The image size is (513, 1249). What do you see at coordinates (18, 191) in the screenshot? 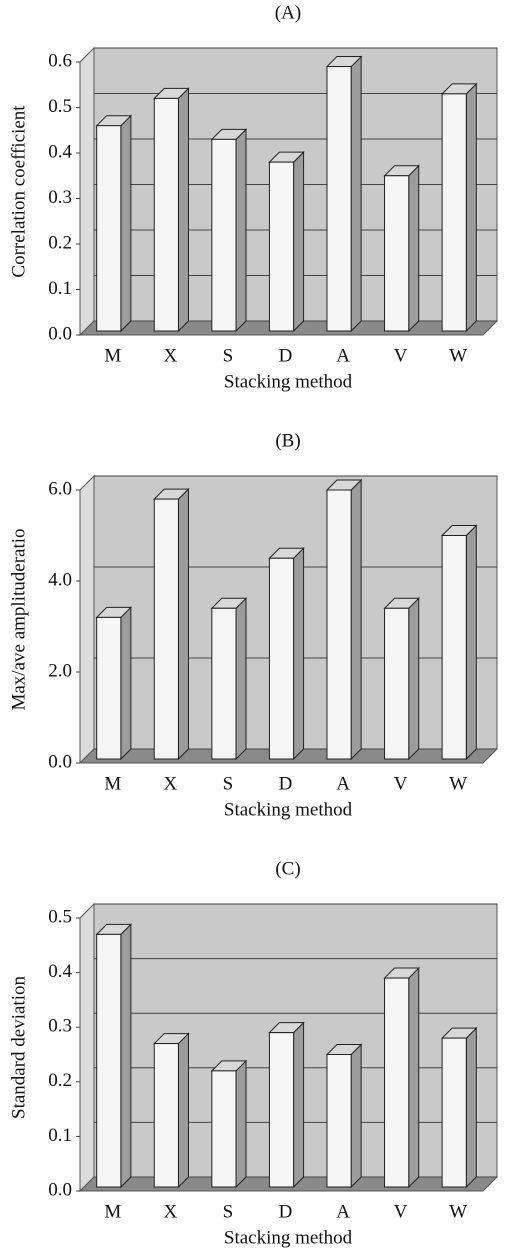
I see `y-axis-label: Correlation coefficient` at bounding box center [18, 191].